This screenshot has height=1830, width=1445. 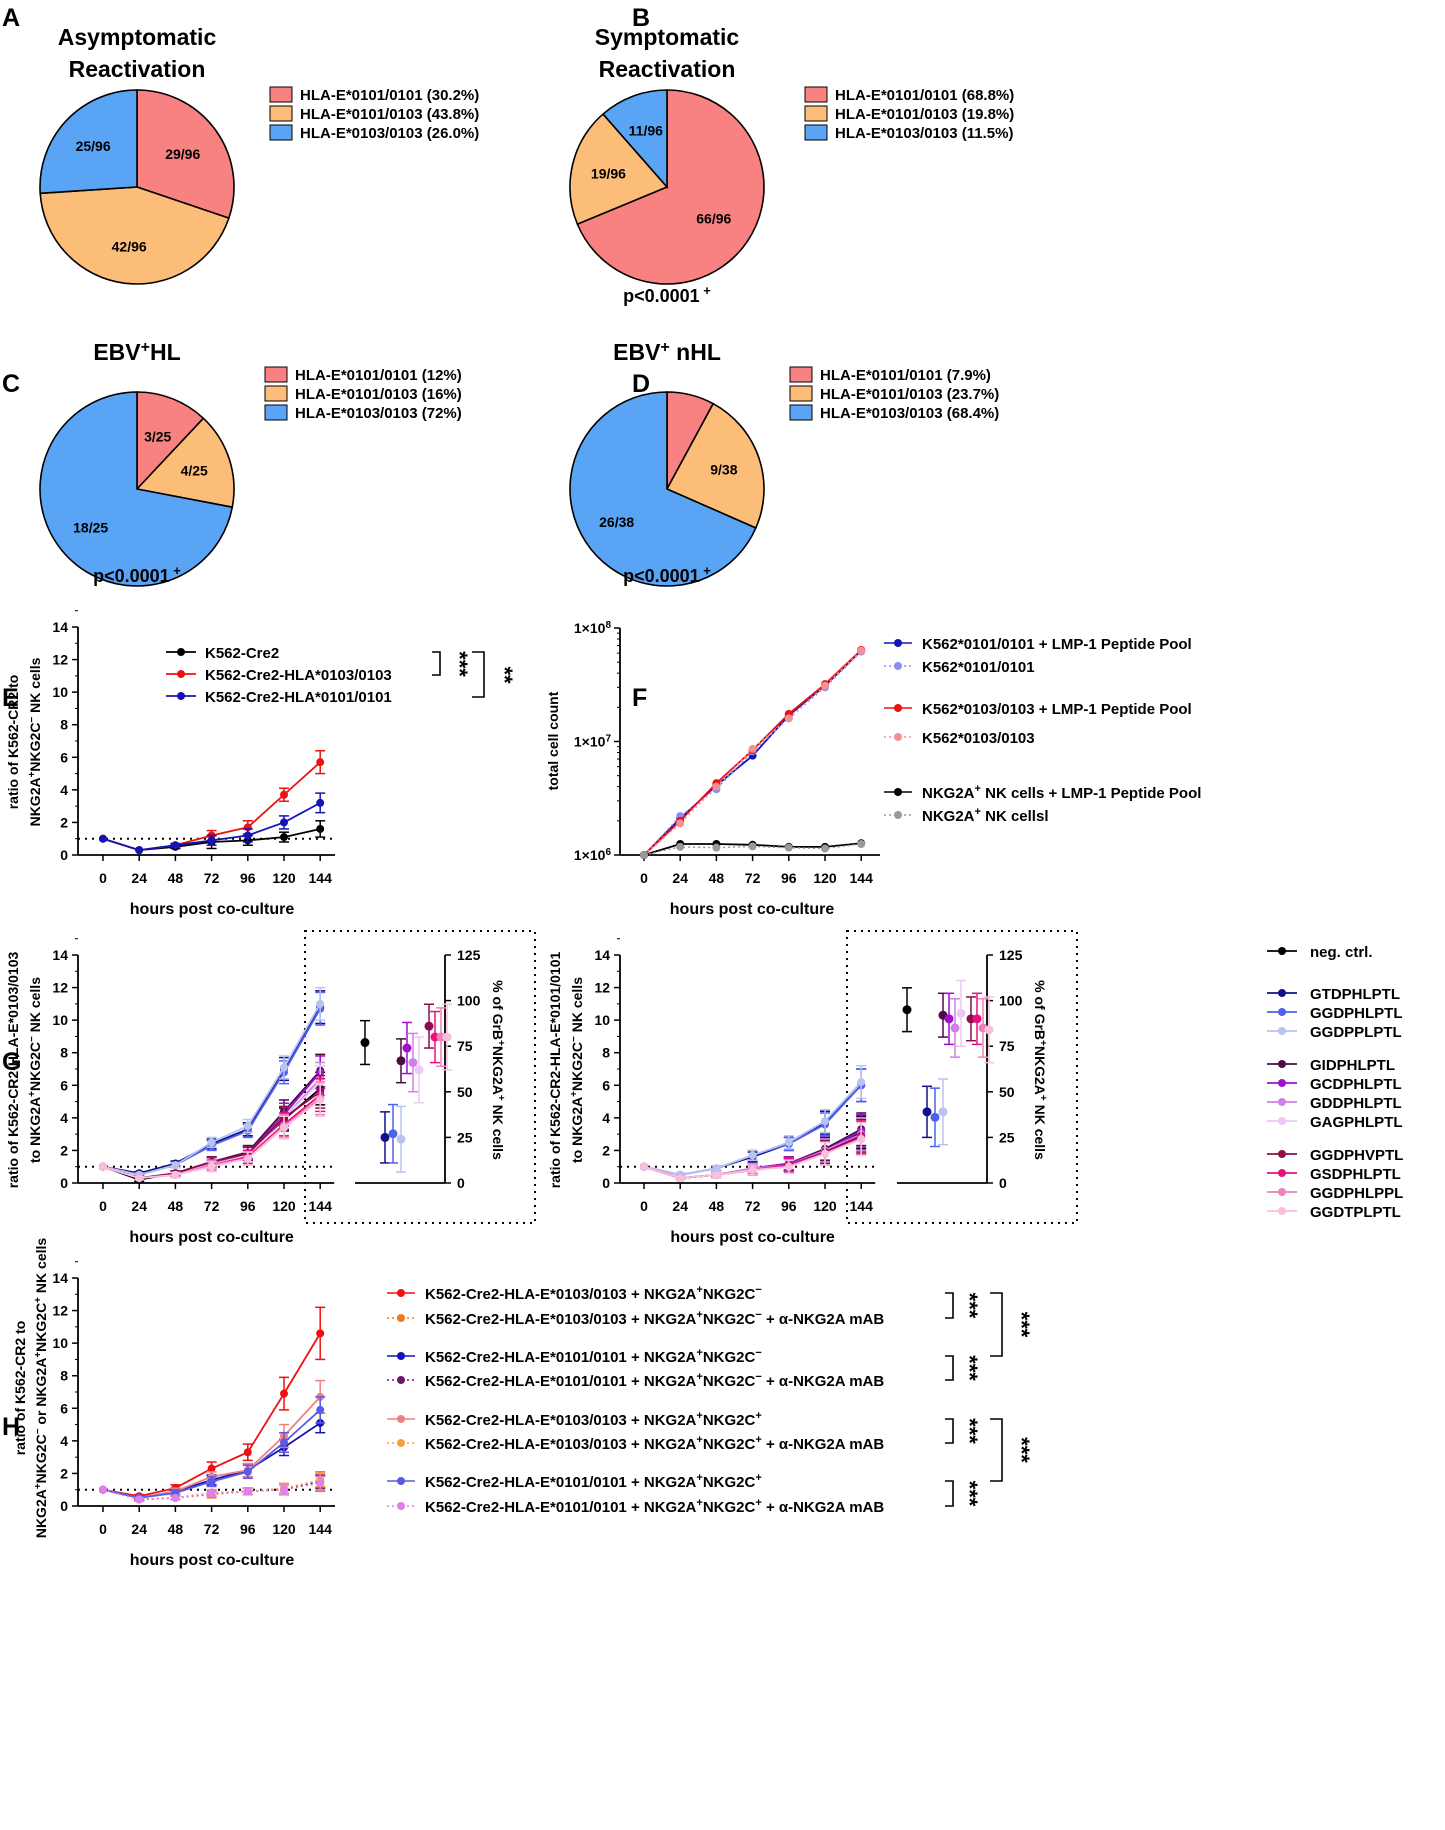 What do you see at coordinates (60, 627) in the screenshot?
I see `y-tick-label: 14` at bounding box center [60, 627].